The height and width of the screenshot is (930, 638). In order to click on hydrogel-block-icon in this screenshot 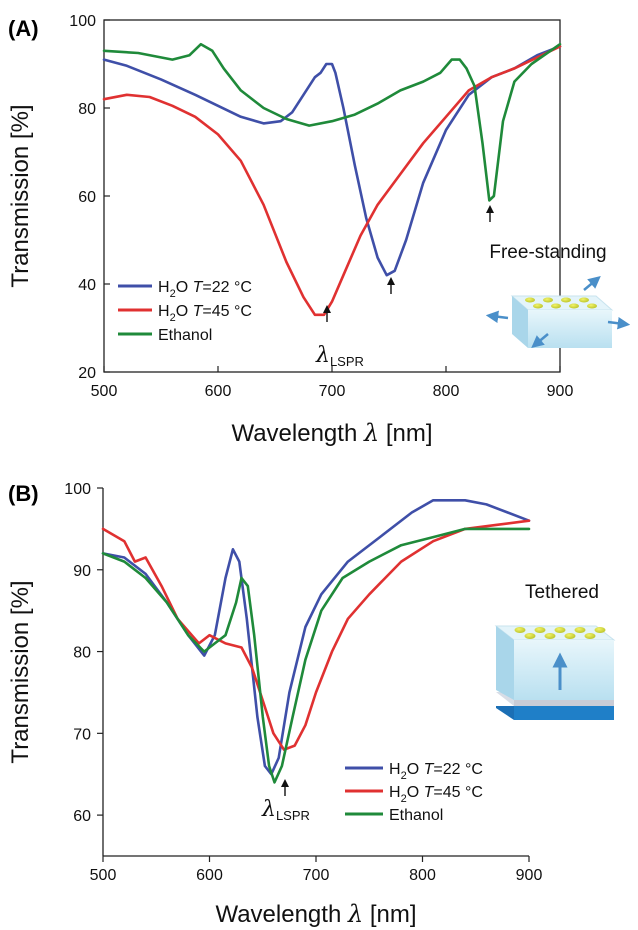, I will do `click(562, 321)`.